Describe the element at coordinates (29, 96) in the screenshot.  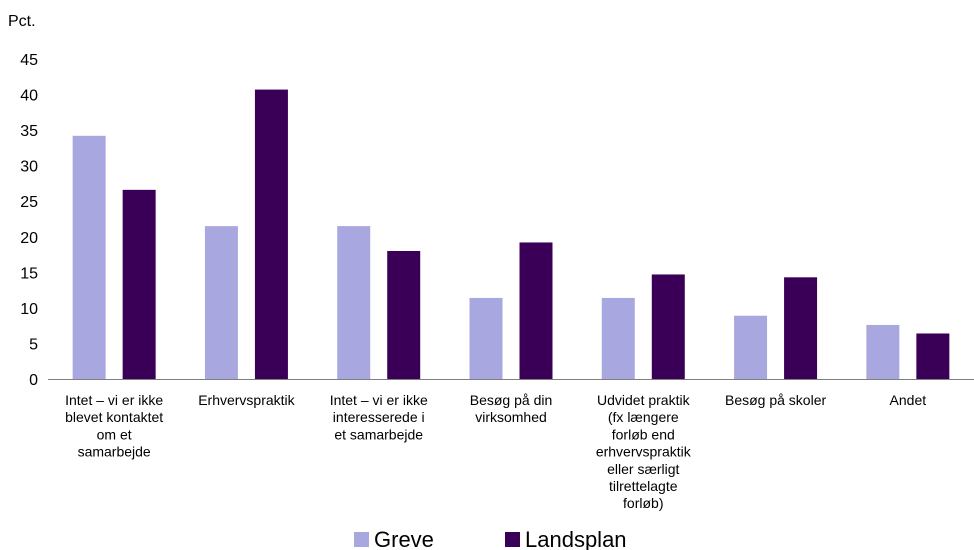
I see `y-tick-label: 40` at that location.